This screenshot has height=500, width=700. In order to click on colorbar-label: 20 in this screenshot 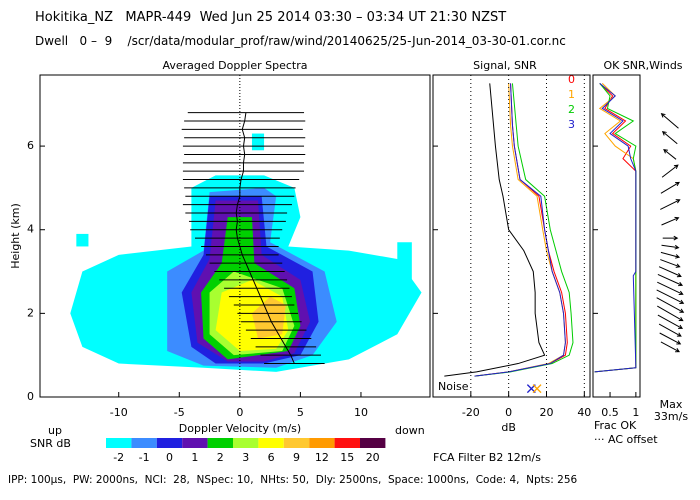, I will do `click(373, 457)`.